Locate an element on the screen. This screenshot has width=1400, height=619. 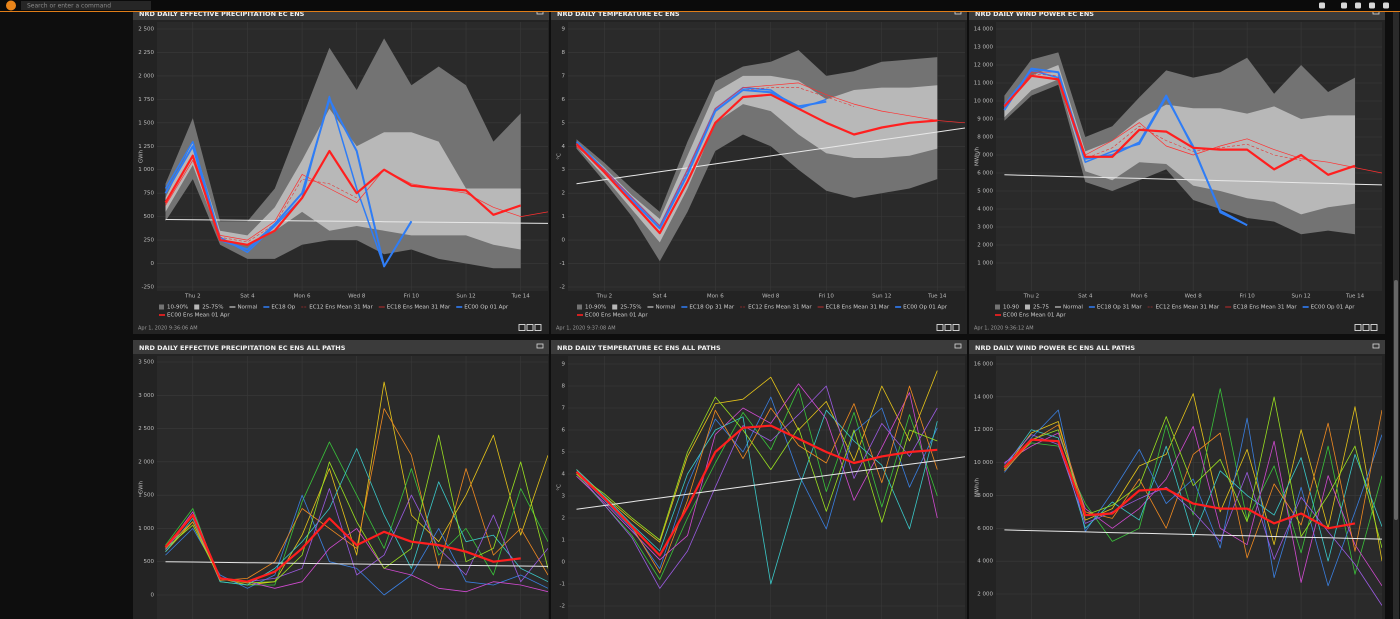
y-tick-label: 1 is located at coordinates (564, 217).